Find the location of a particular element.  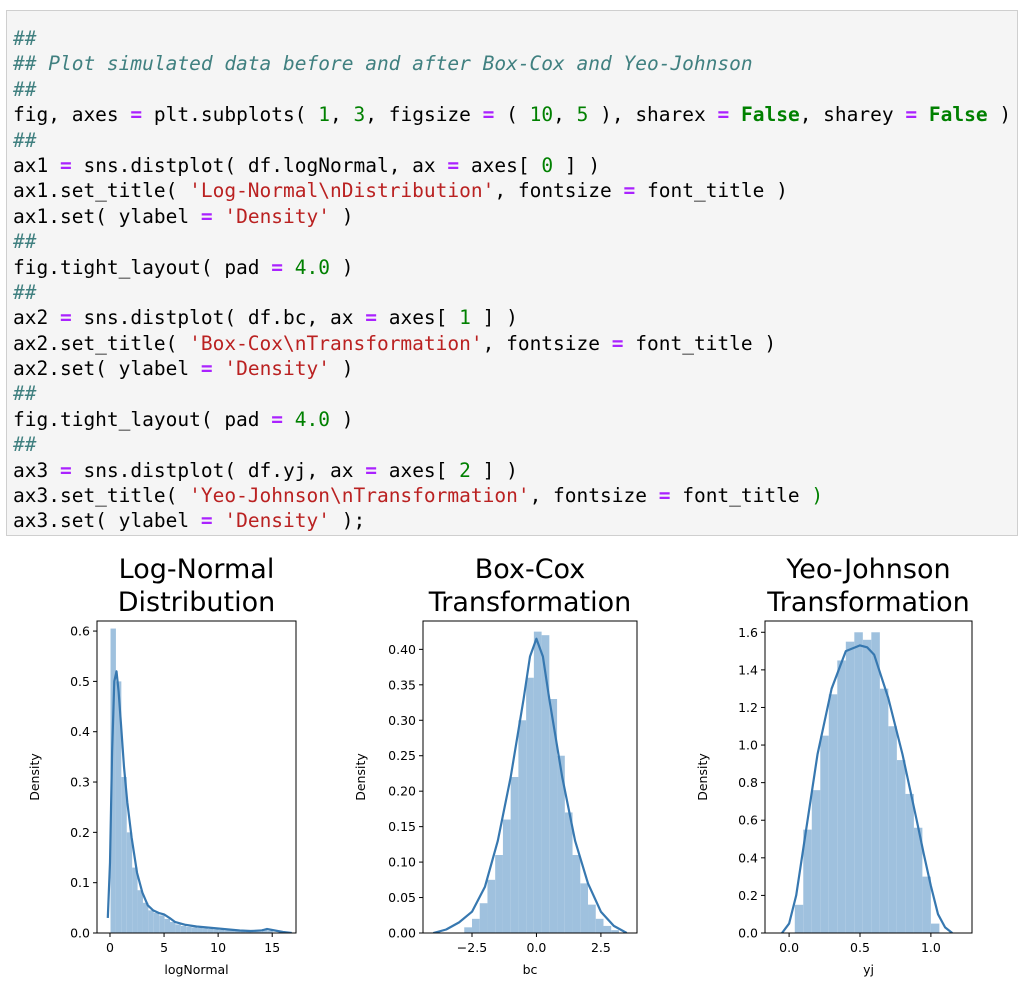

code-line: ax3.set( ylabel = 'Density' ); is located at coordinates (515, 520).